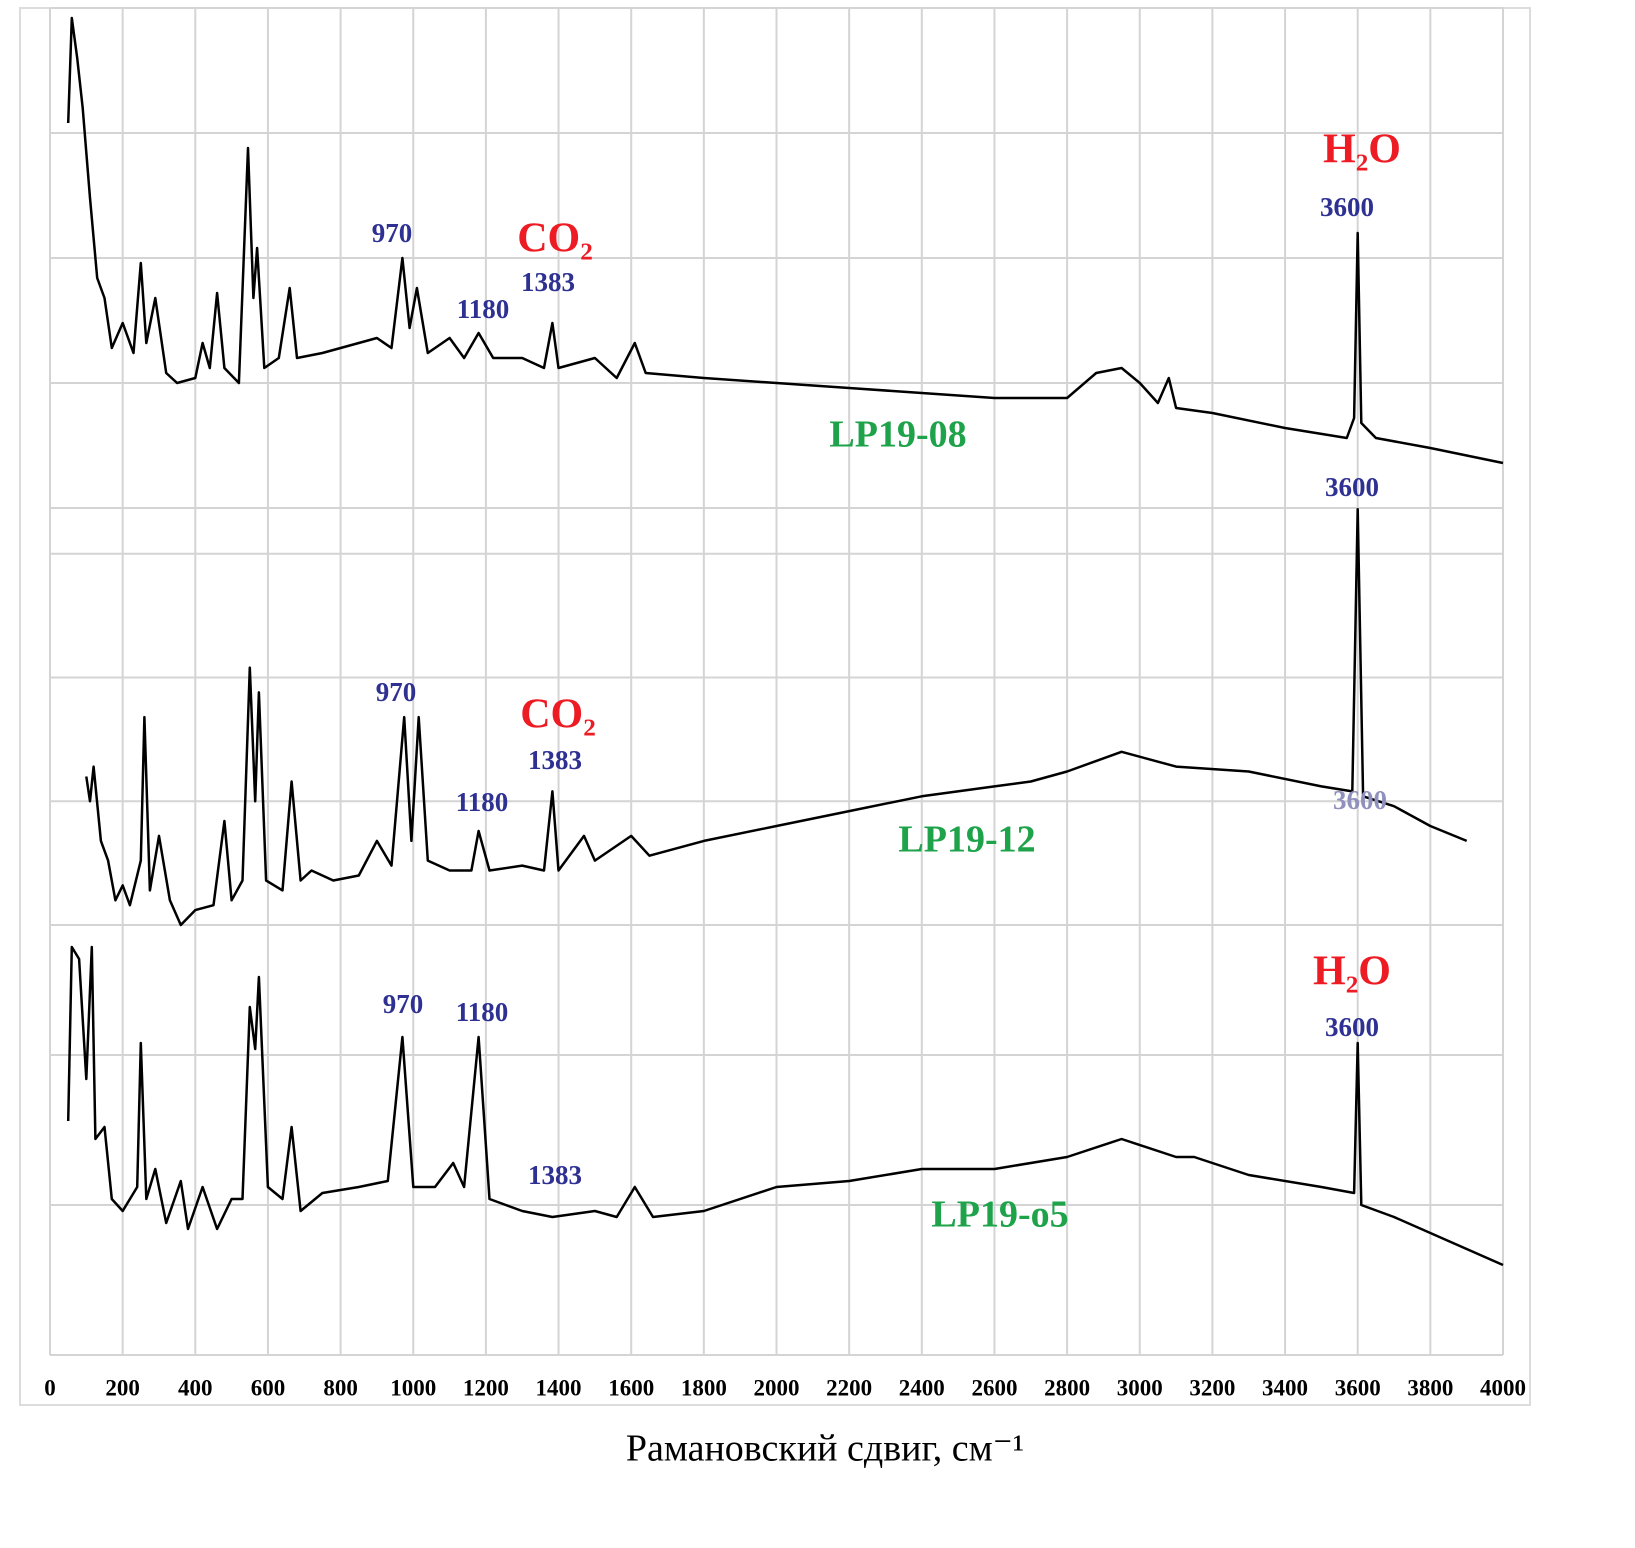  What do you see at coordinates (559, 1387) in the screenshot?
I see `x-tick-label: 1400` at bounding box center [559, 1387].